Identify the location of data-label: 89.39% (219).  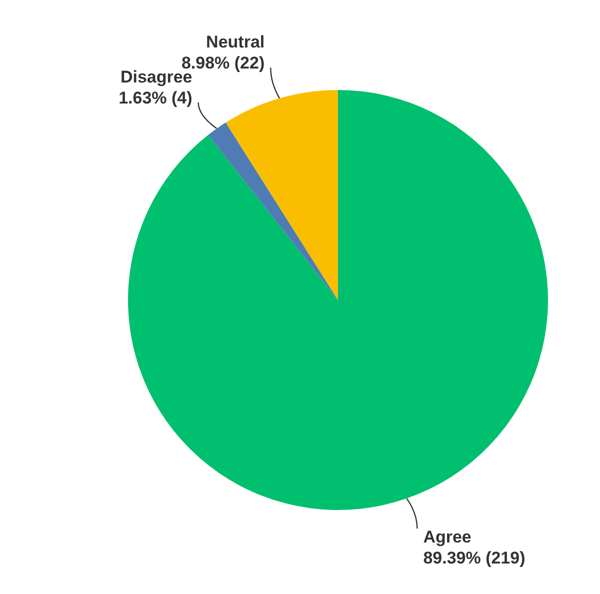
(474, 558).